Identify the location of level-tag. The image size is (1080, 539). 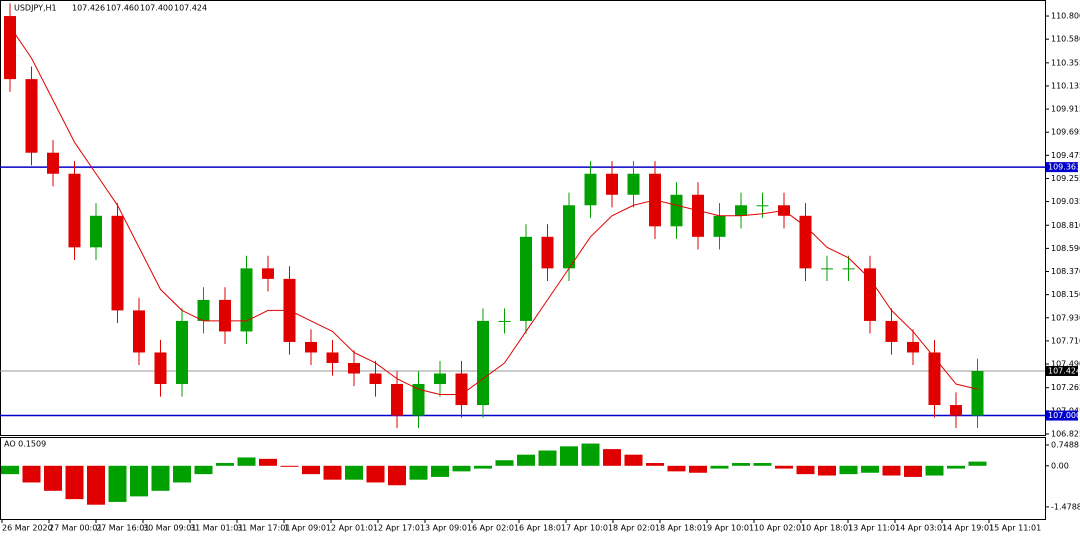
(1062, 415).